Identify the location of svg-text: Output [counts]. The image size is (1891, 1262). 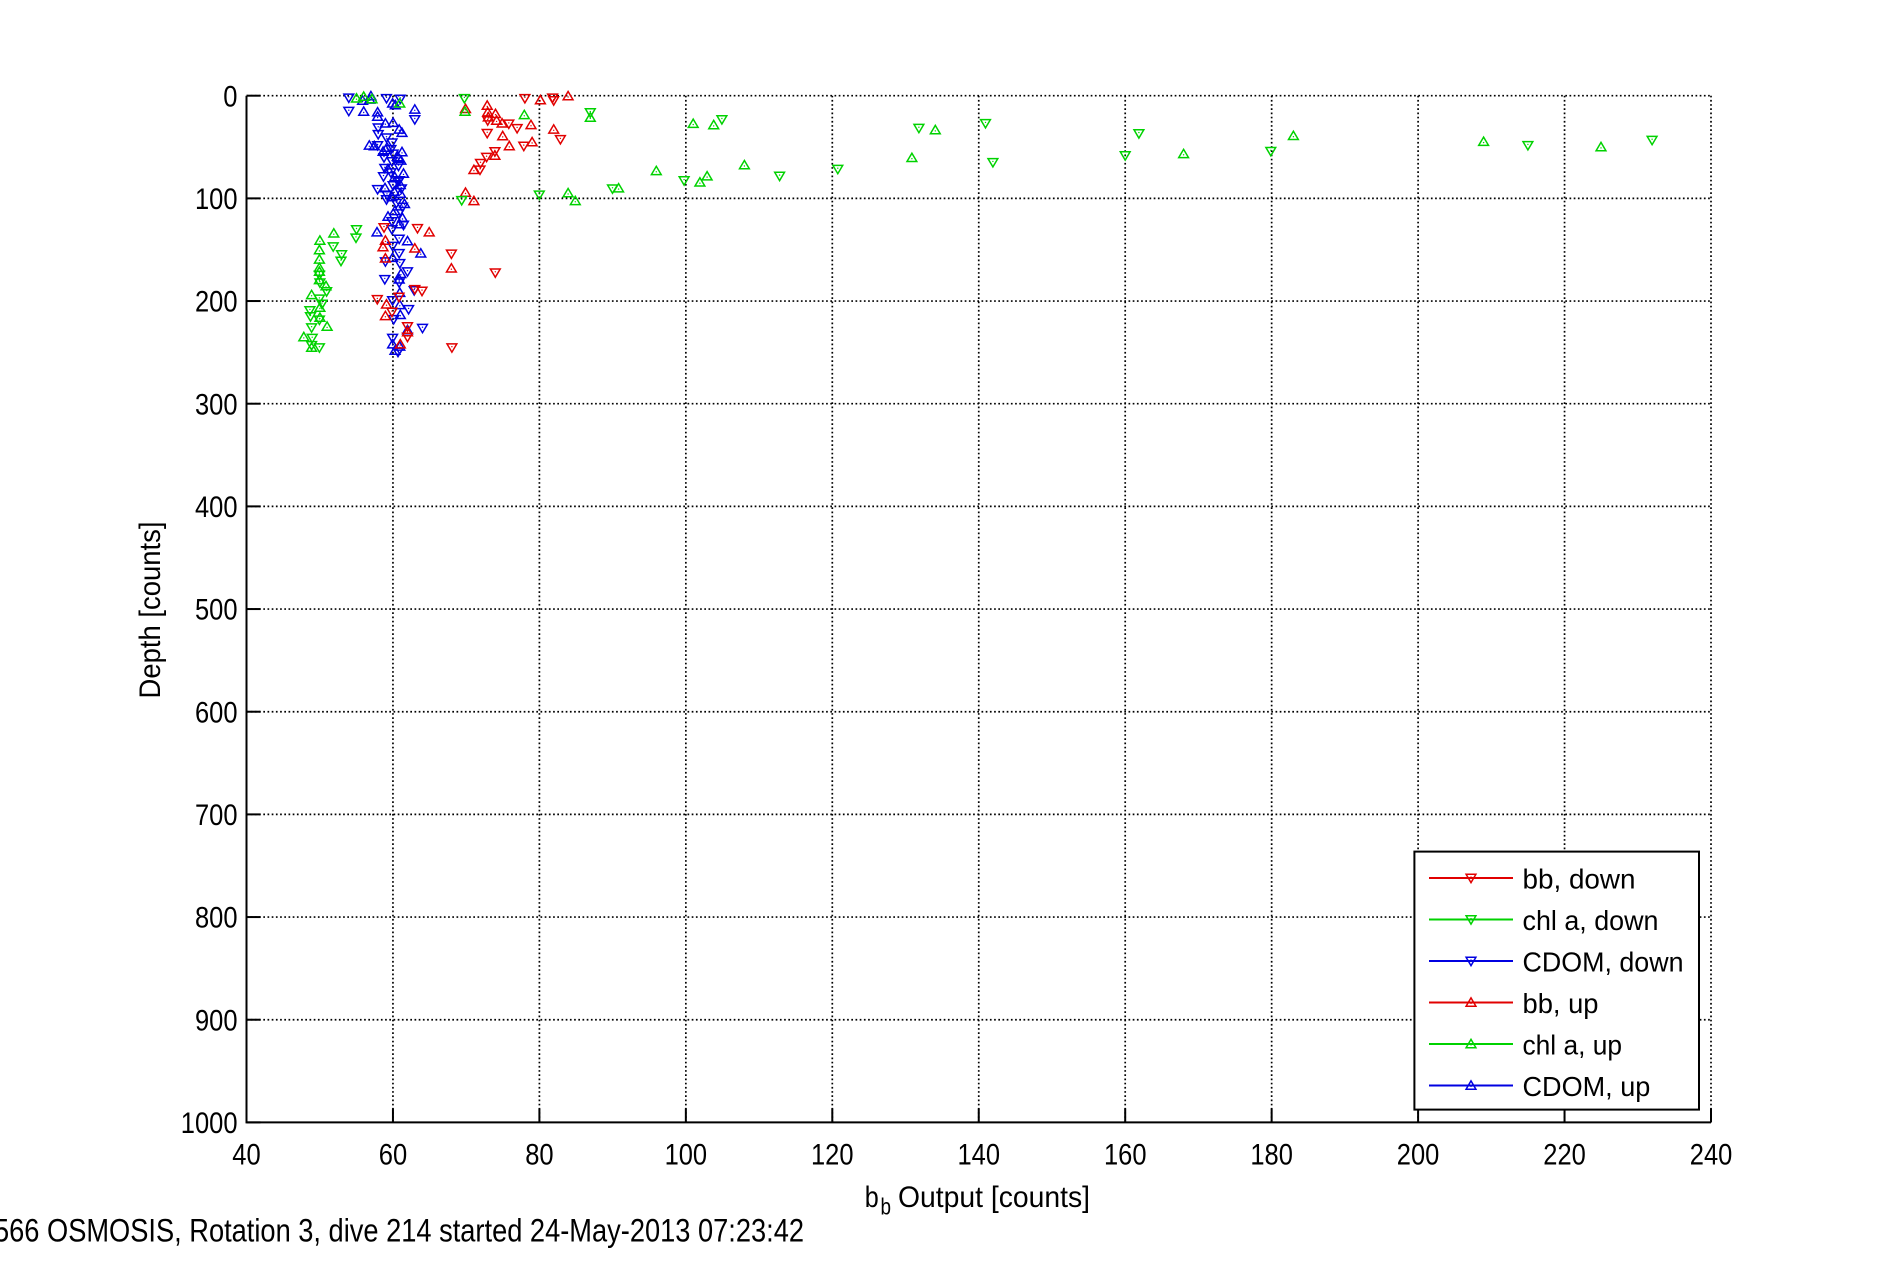
(994, 1197).